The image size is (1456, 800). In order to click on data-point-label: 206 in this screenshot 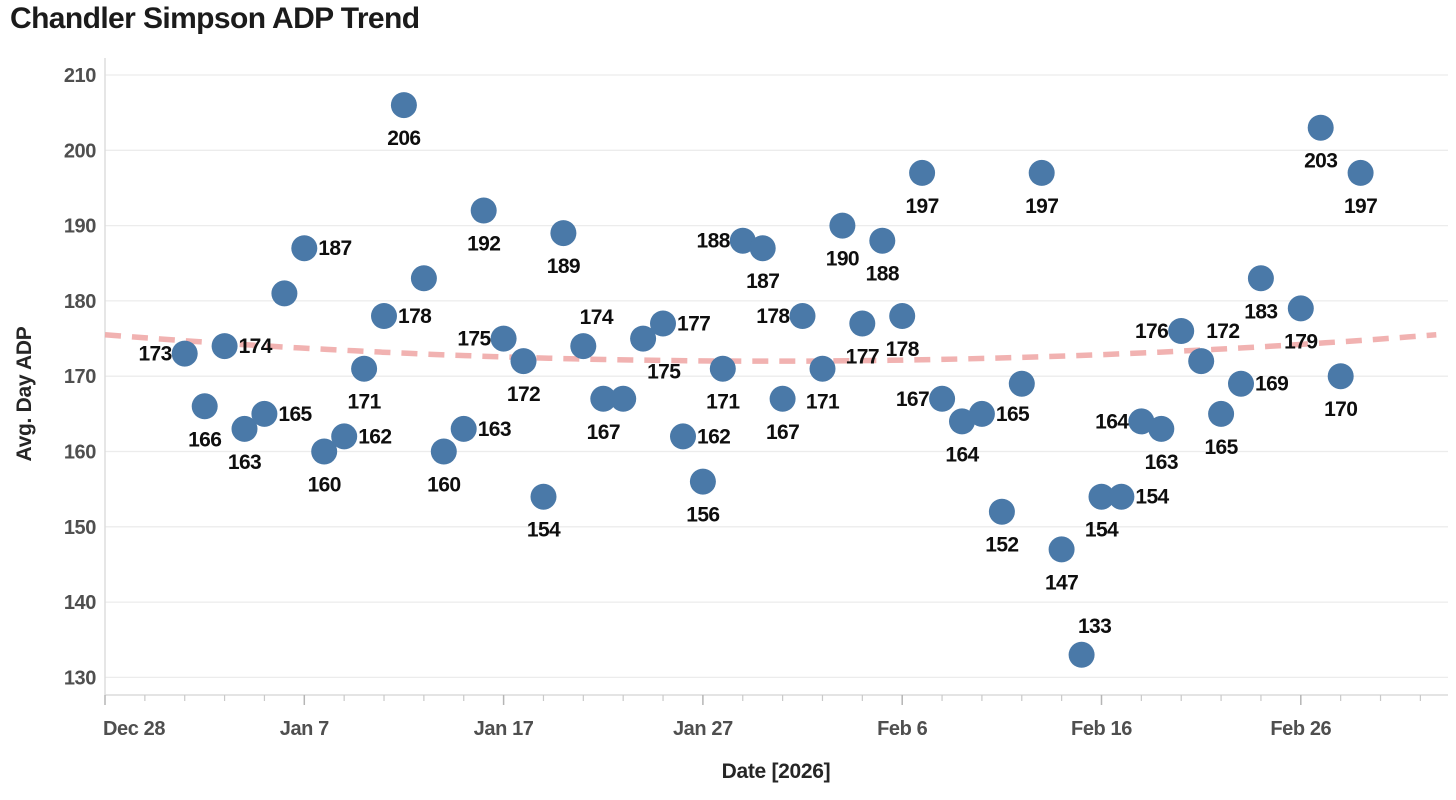, I will do `click(403, 138)`.